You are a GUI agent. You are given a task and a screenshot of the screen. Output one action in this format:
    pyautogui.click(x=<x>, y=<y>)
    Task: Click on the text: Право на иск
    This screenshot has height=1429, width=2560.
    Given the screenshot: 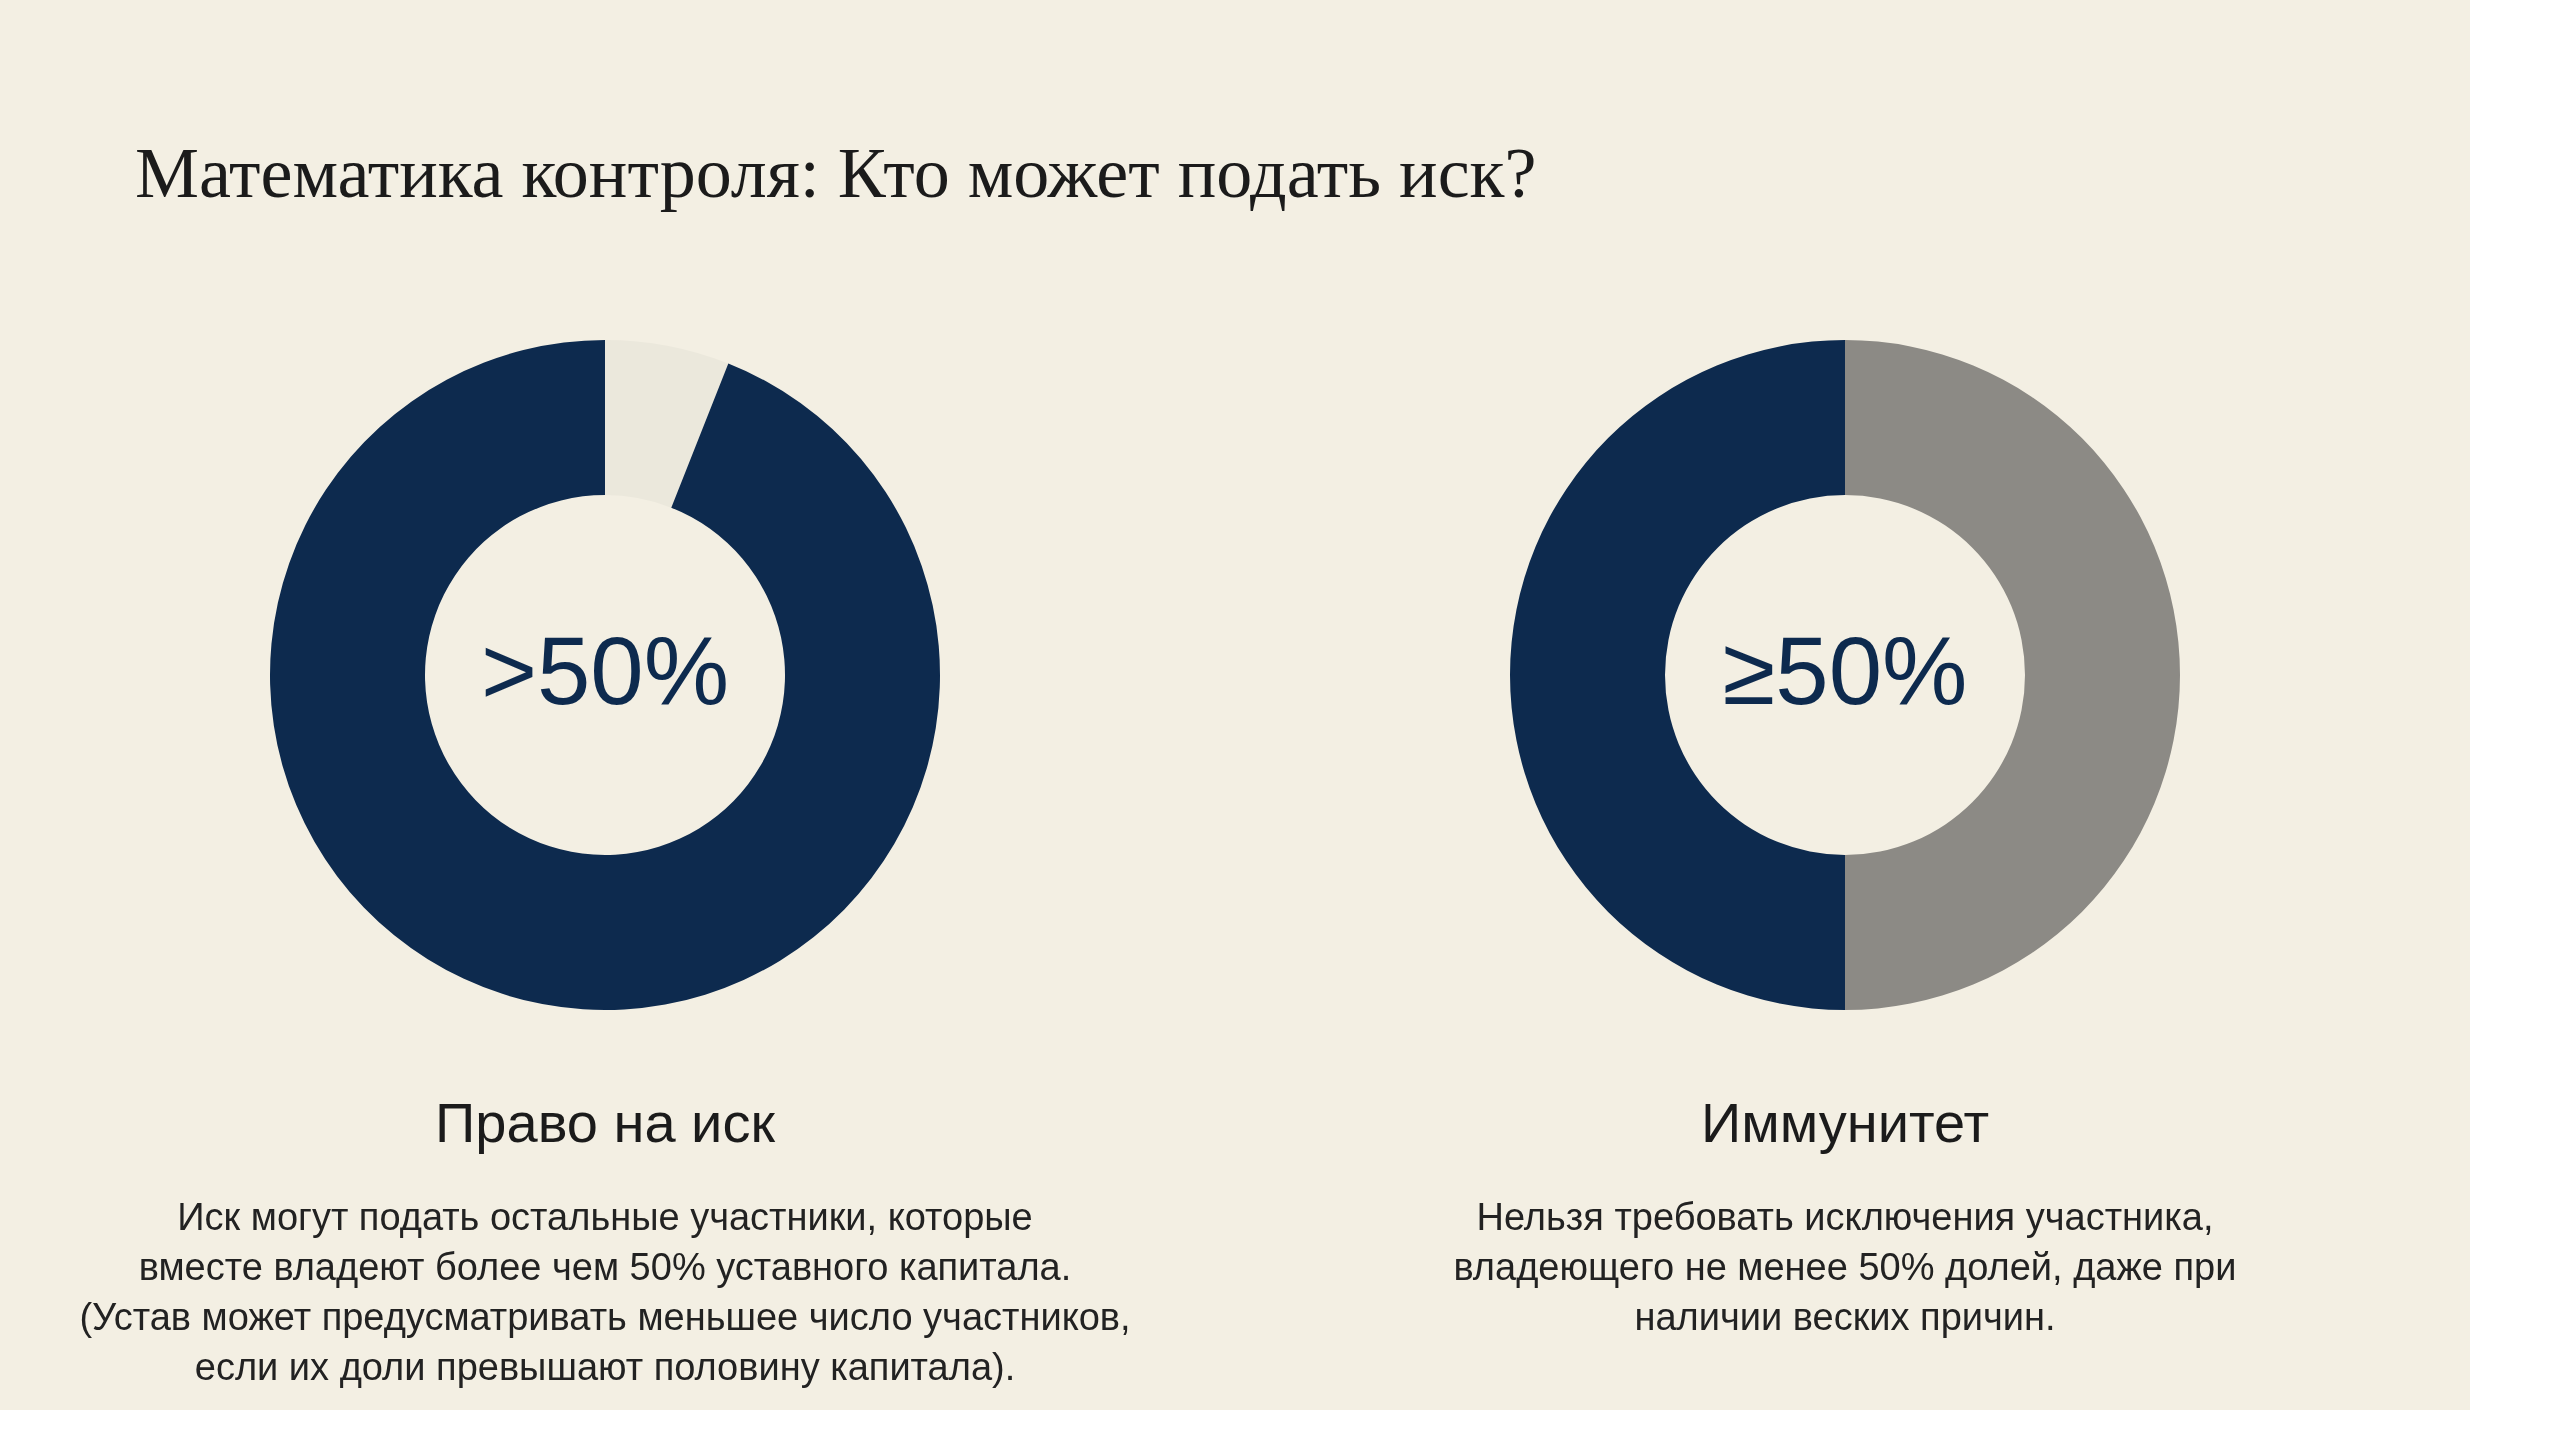 What is the action you would take?
    pyautogui.click(x=605, y=1122)
    